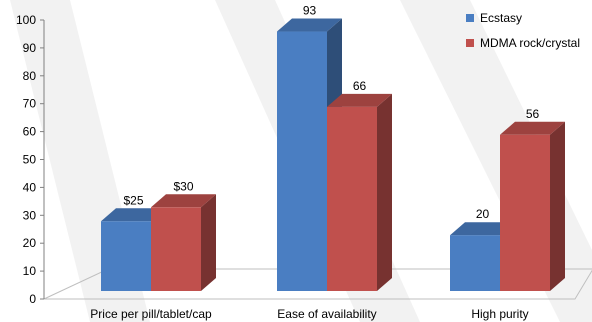 This screenshot has width=592, height=322. What do you see at coordinates (30, 187) in the screenshot?
I see `y-tick-label: 40` at bounding box center [30, 187].